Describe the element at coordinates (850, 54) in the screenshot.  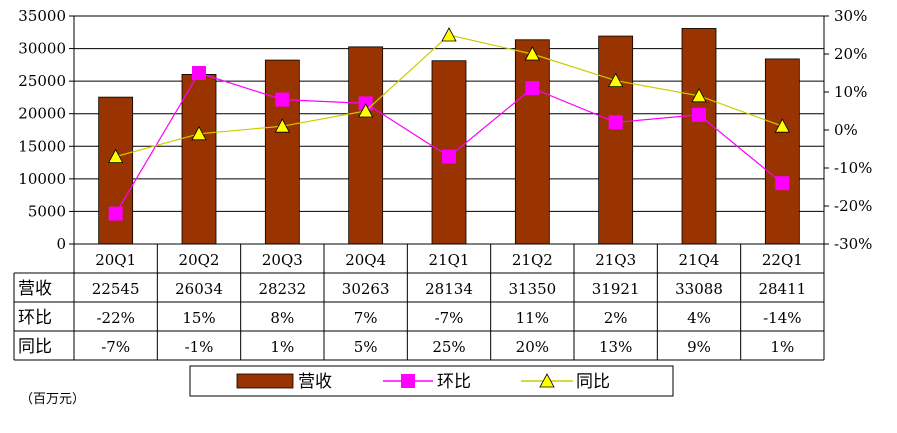
I see `y-right-tick-label: 20%` at that location.